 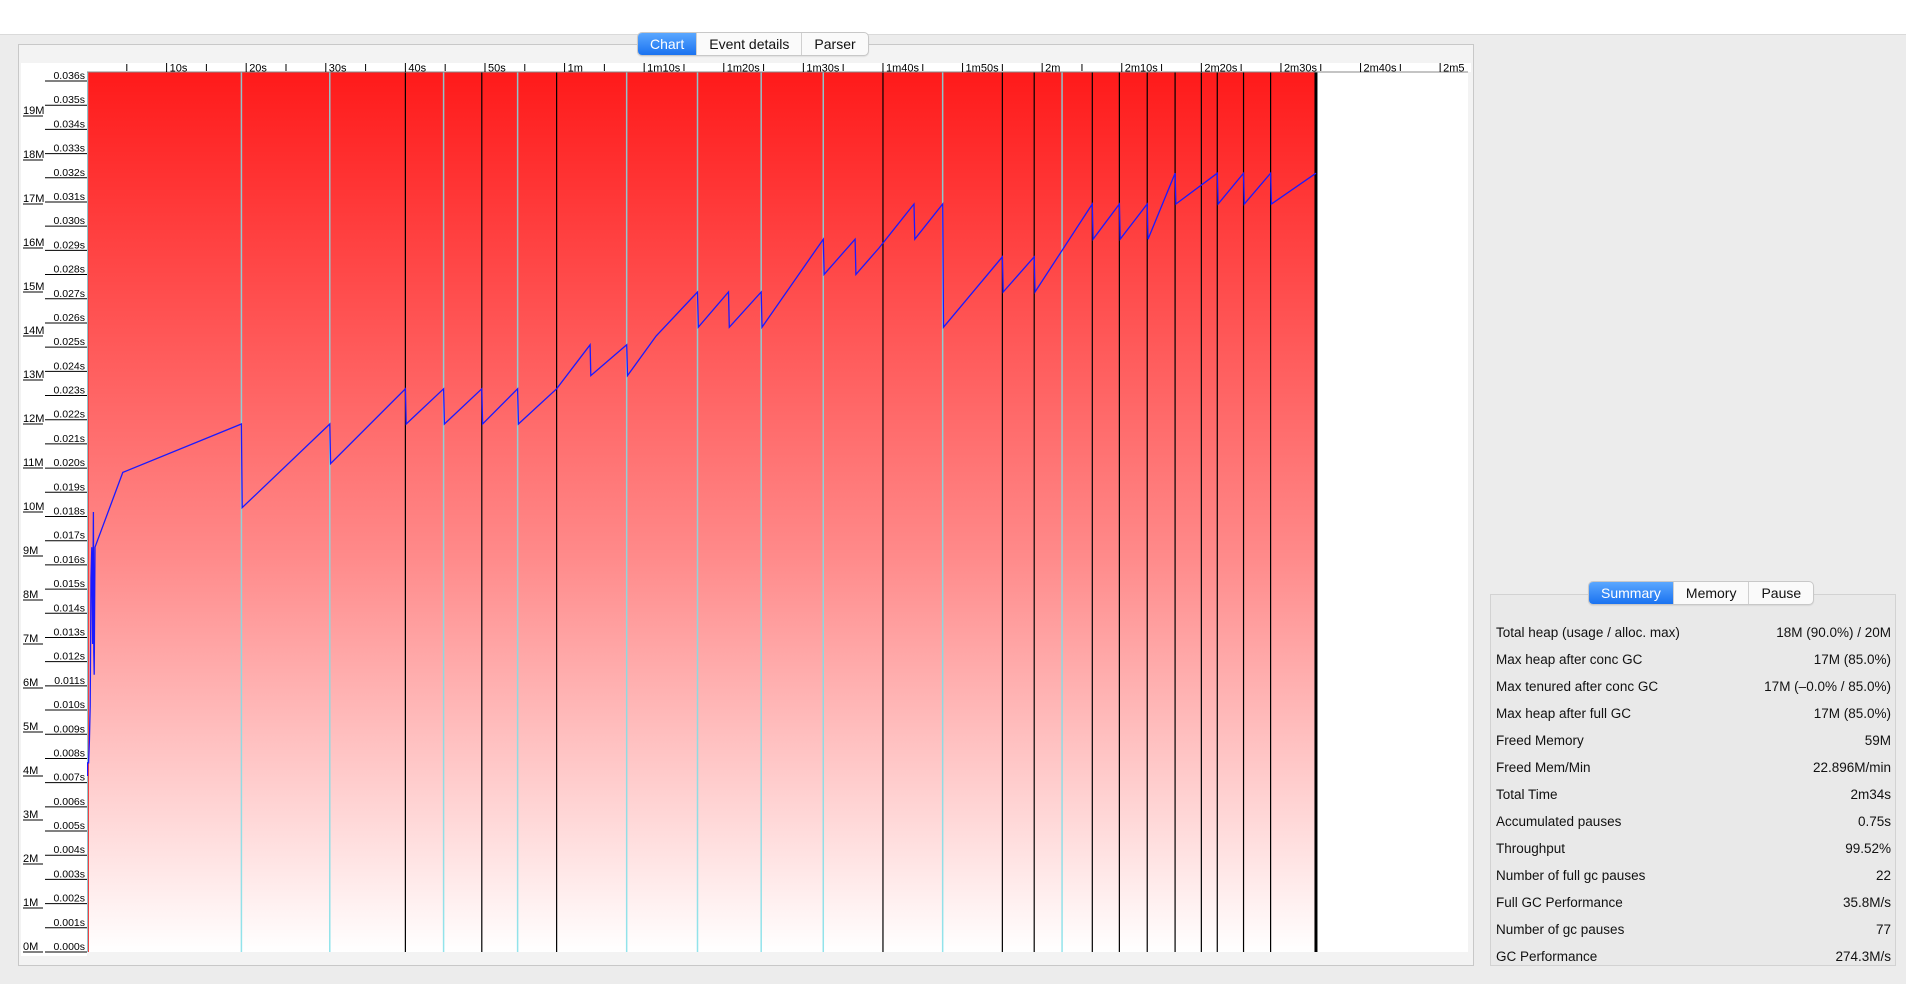 I want to click on heap-tick-label: 4M, so click(x=30, y=771).